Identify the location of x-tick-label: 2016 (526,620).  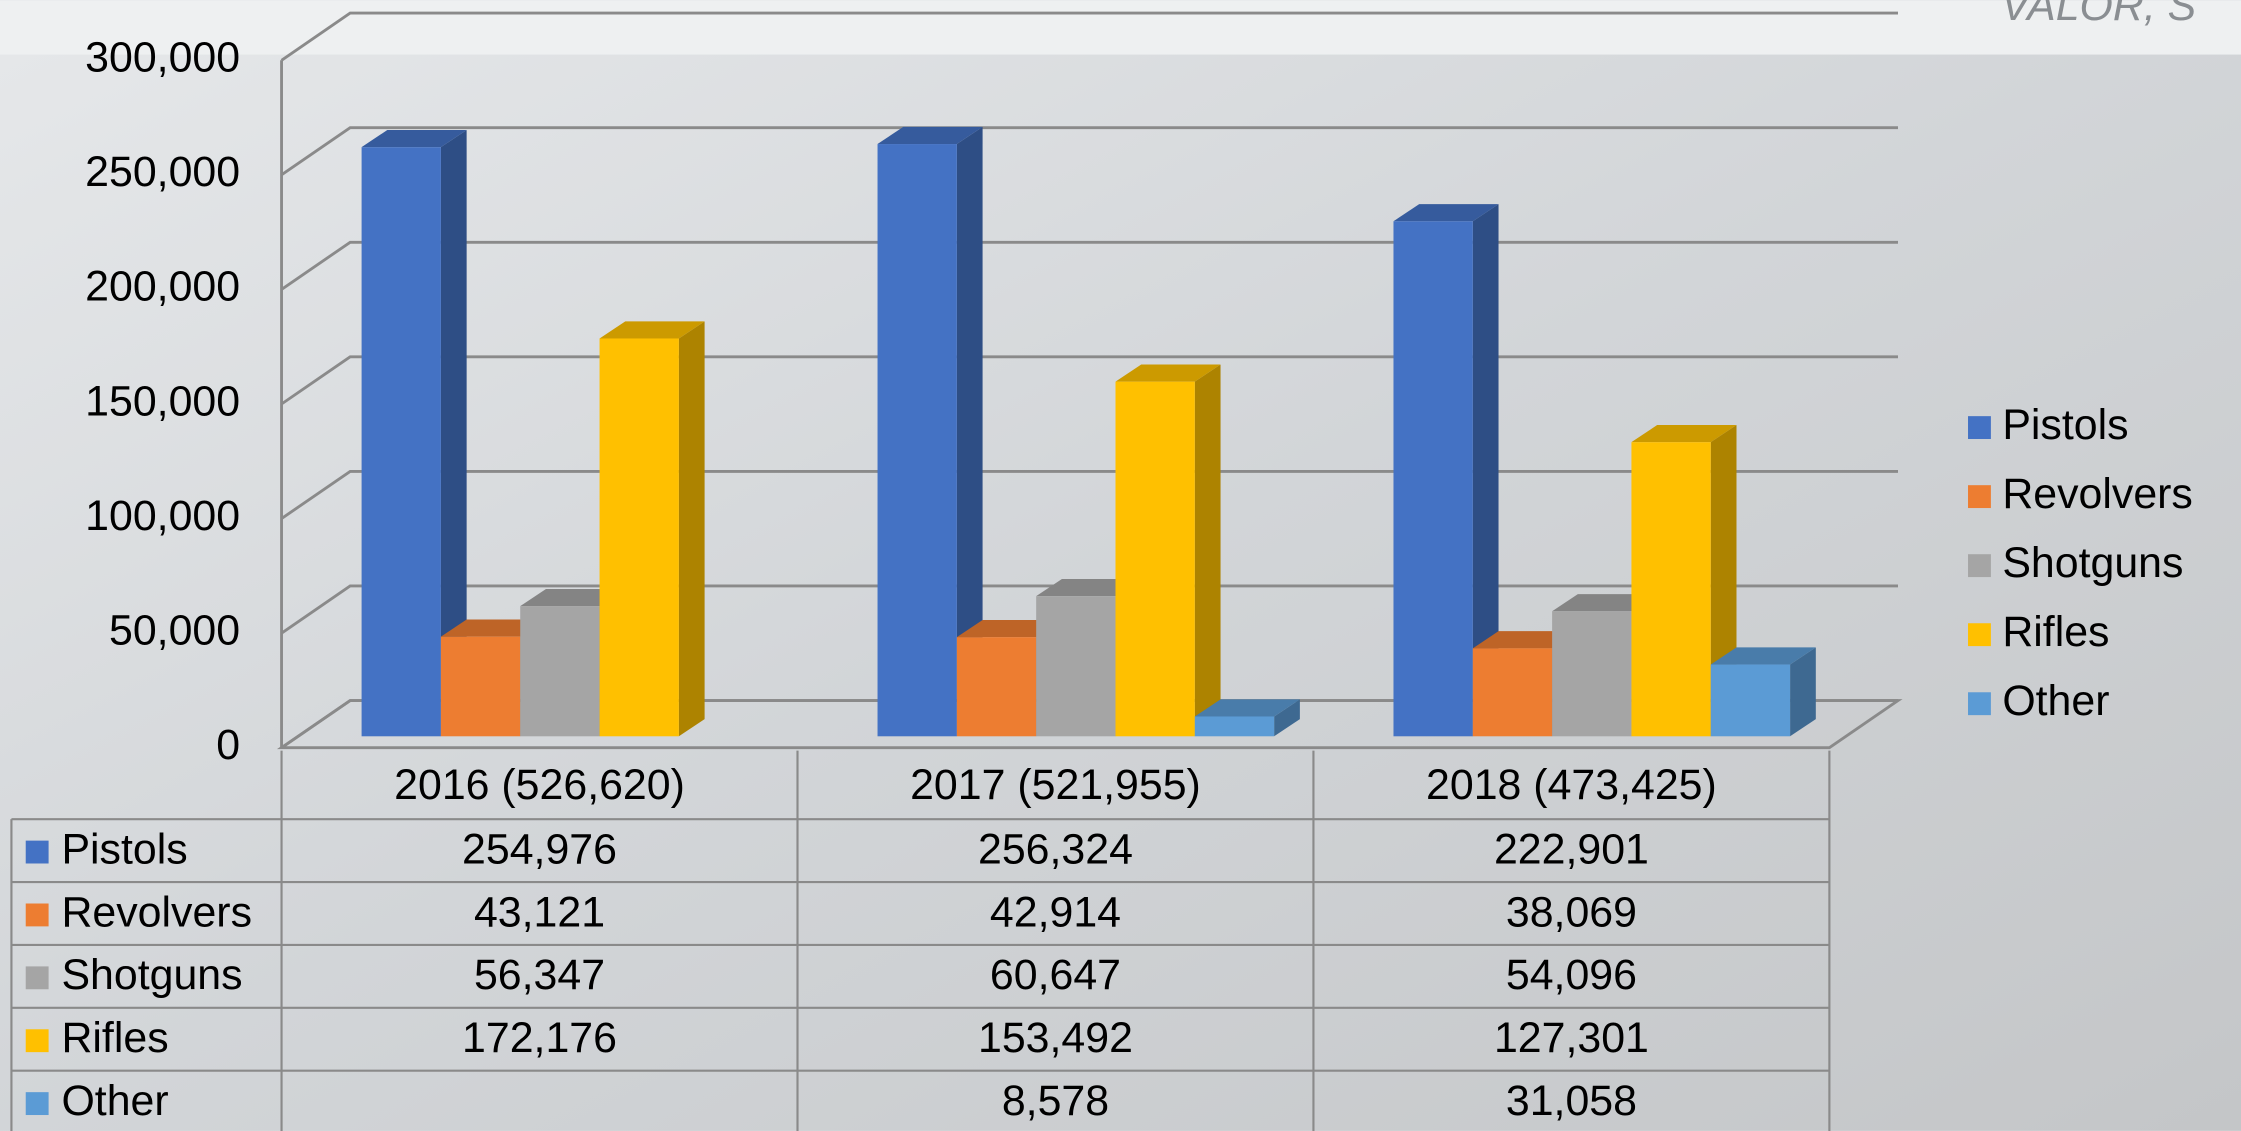
(539, 785).